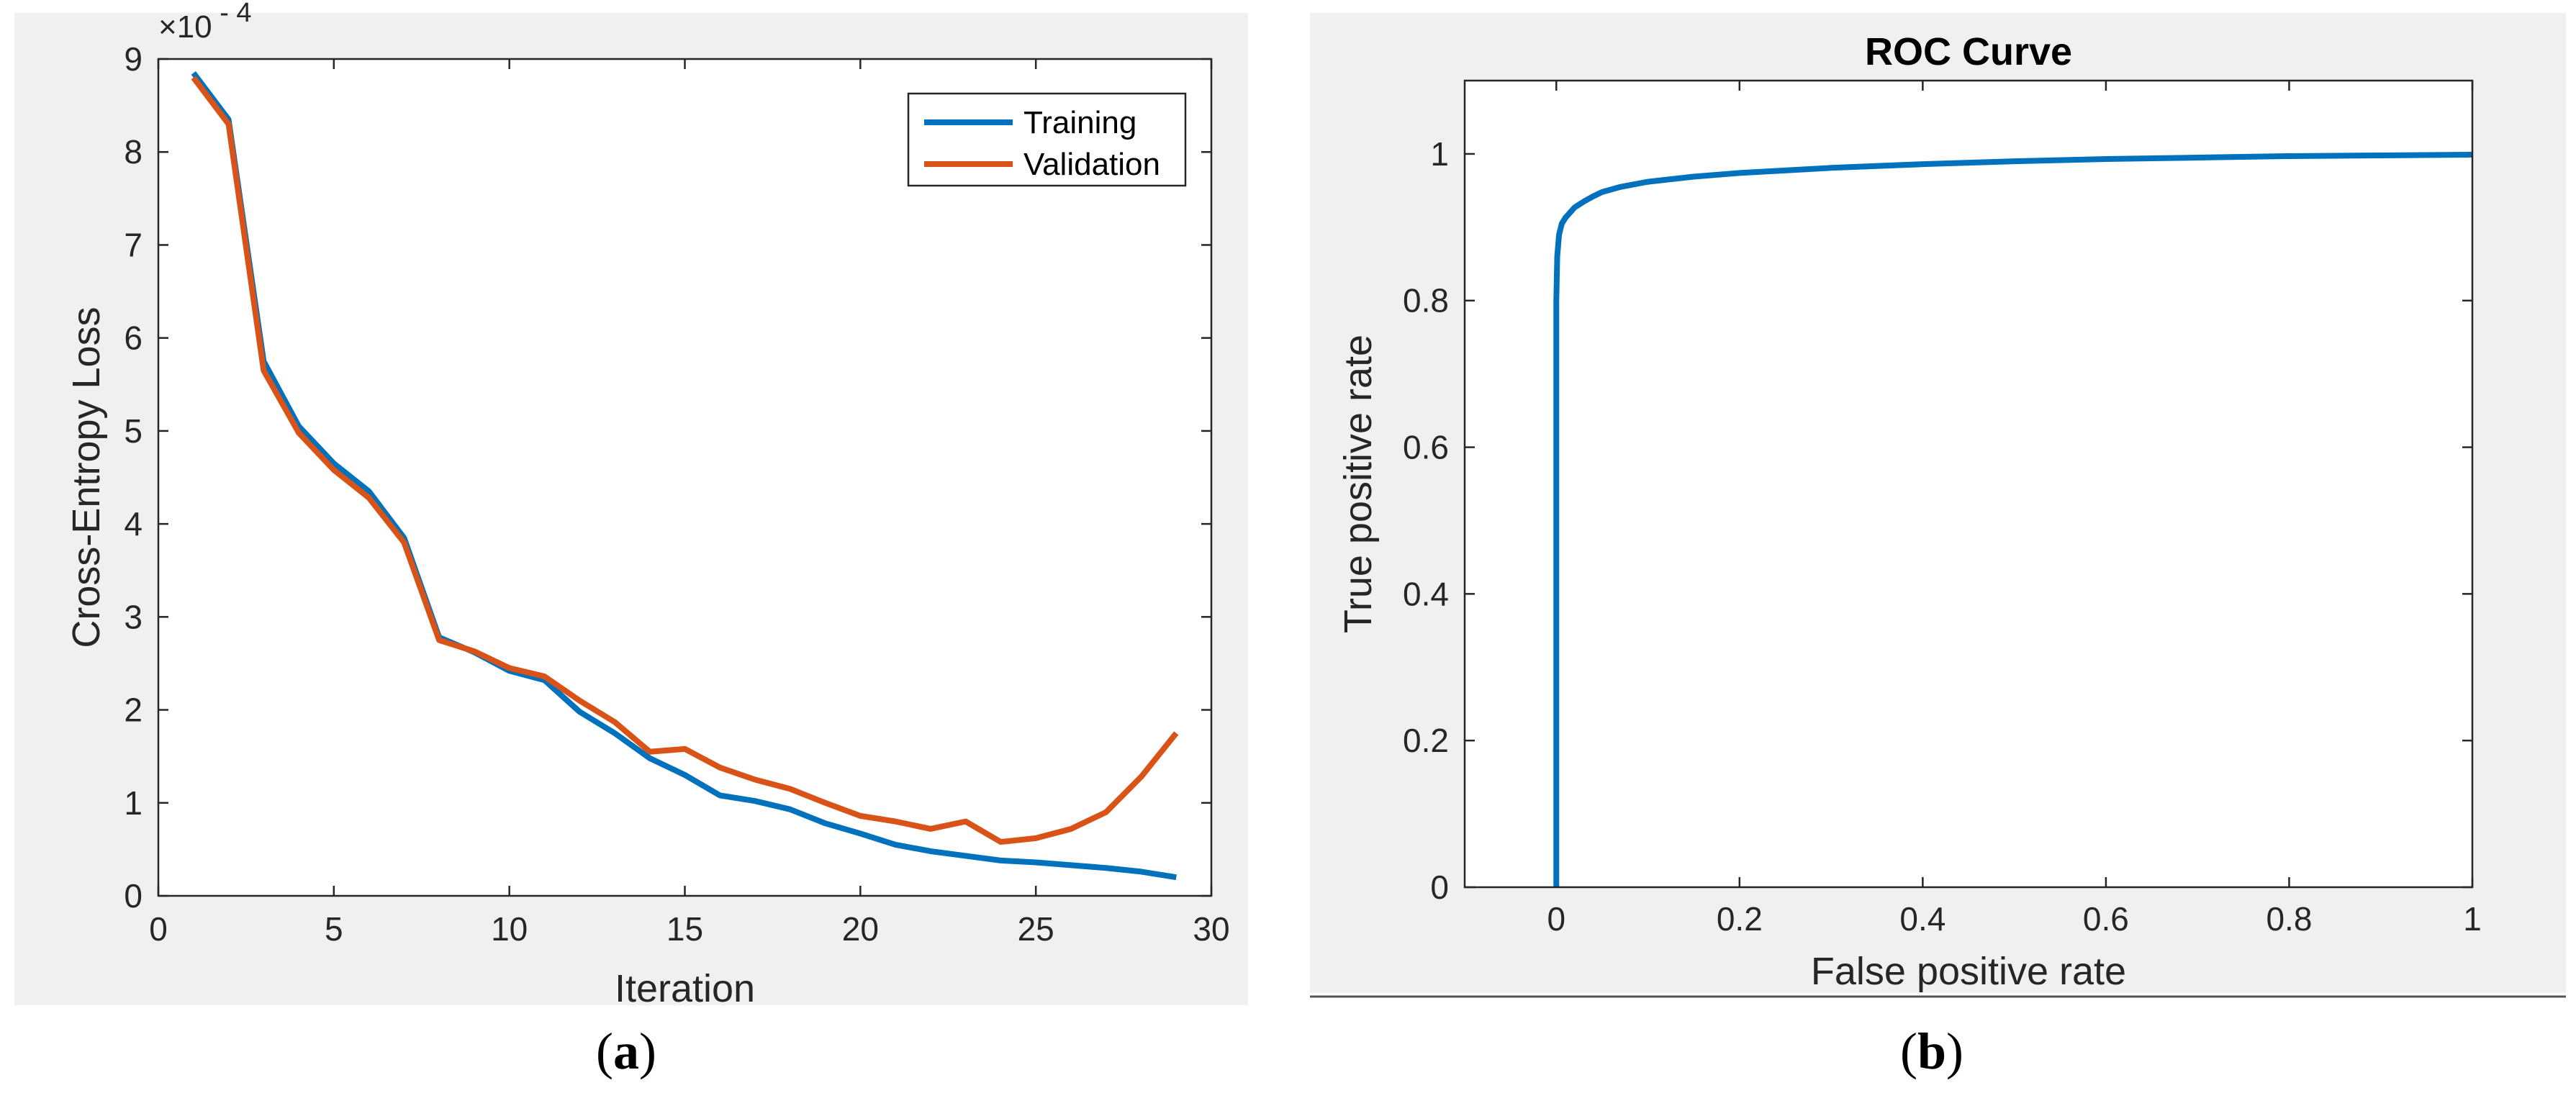 Image resolution: width=2576 pixels, height=1093 pixels. What do you see at coordinates (334, 929) in the screenshot?
I see `x-tick-label: 5` at bounding box center [334, 929].